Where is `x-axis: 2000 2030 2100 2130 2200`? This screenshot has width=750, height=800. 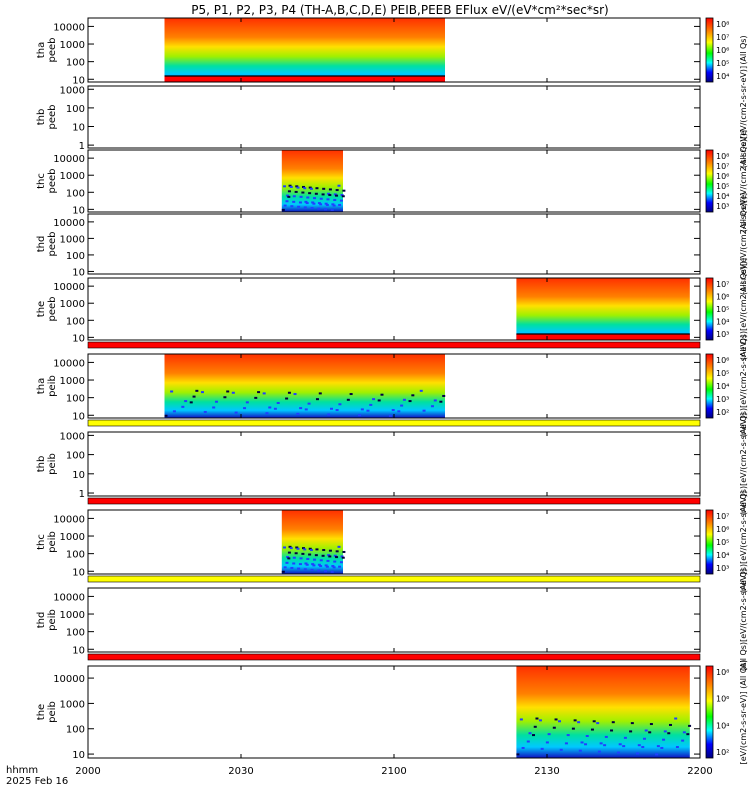 x-axis: 2000 2030 2100 2130 2200 is located at coordinates (394, 765).